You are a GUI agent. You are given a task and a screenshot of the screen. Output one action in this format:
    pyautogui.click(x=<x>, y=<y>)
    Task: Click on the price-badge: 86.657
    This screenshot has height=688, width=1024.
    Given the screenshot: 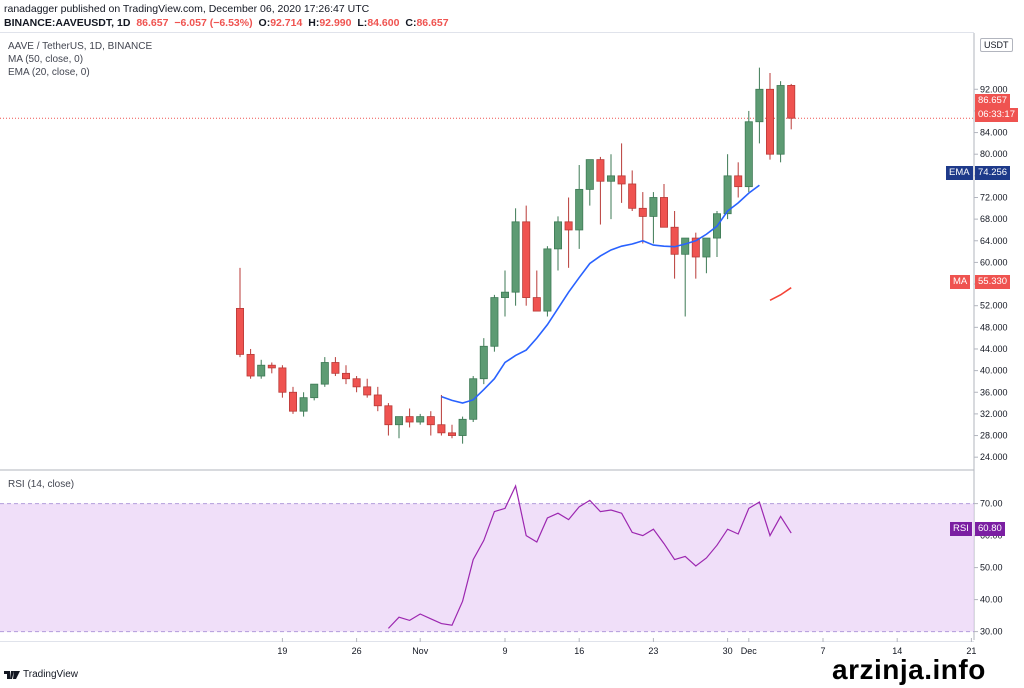 What is the action you would take?
    pyautogui.click(x=993, y=101)
    